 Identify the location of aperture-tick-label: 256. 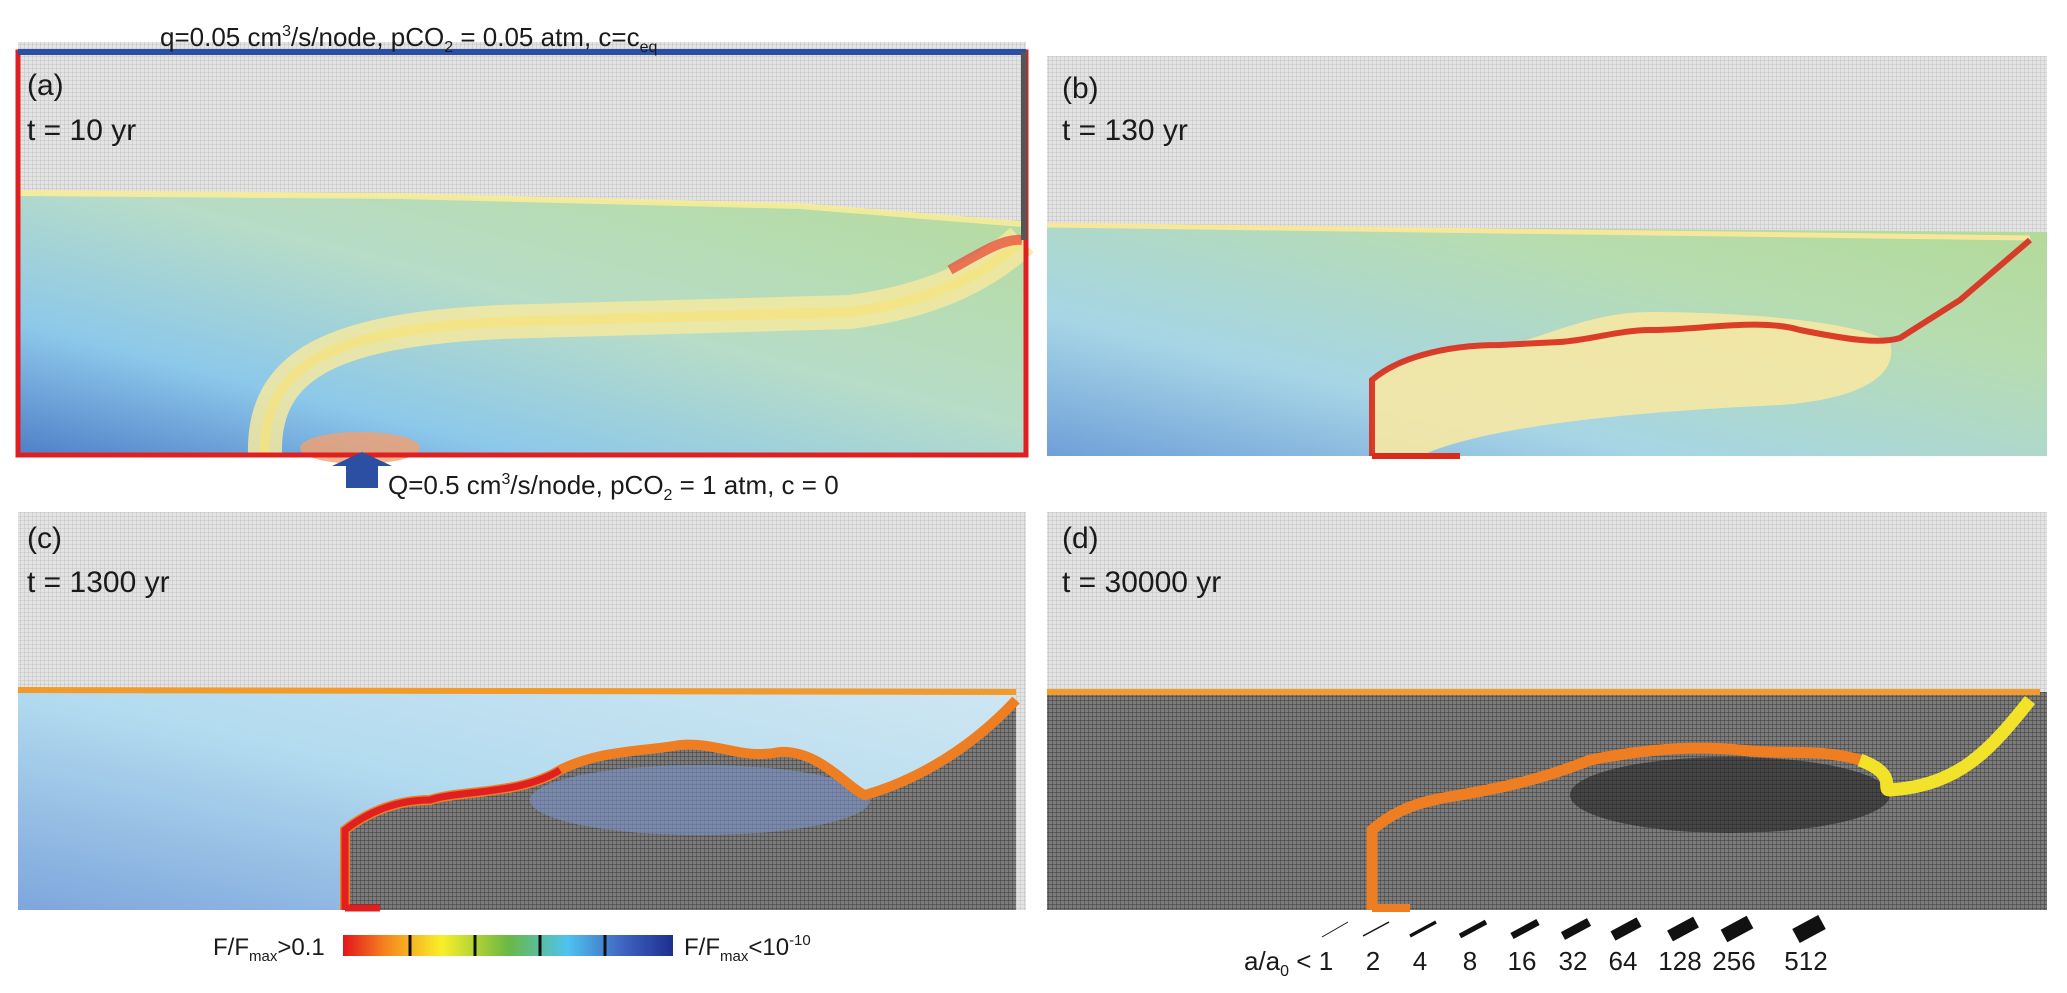
(1733, 961).